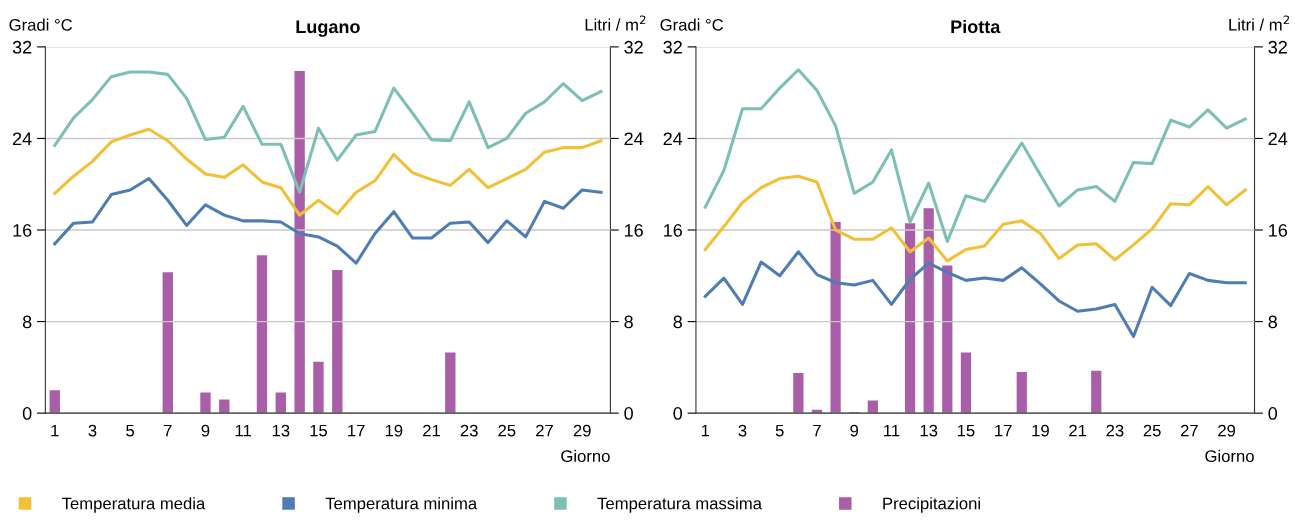 Image resolution: width=1296 pixels, height=521 pixels. Describe the element at coordinates (976, 26) in the screenshot. I see `chart-title: Piotta` at that location.